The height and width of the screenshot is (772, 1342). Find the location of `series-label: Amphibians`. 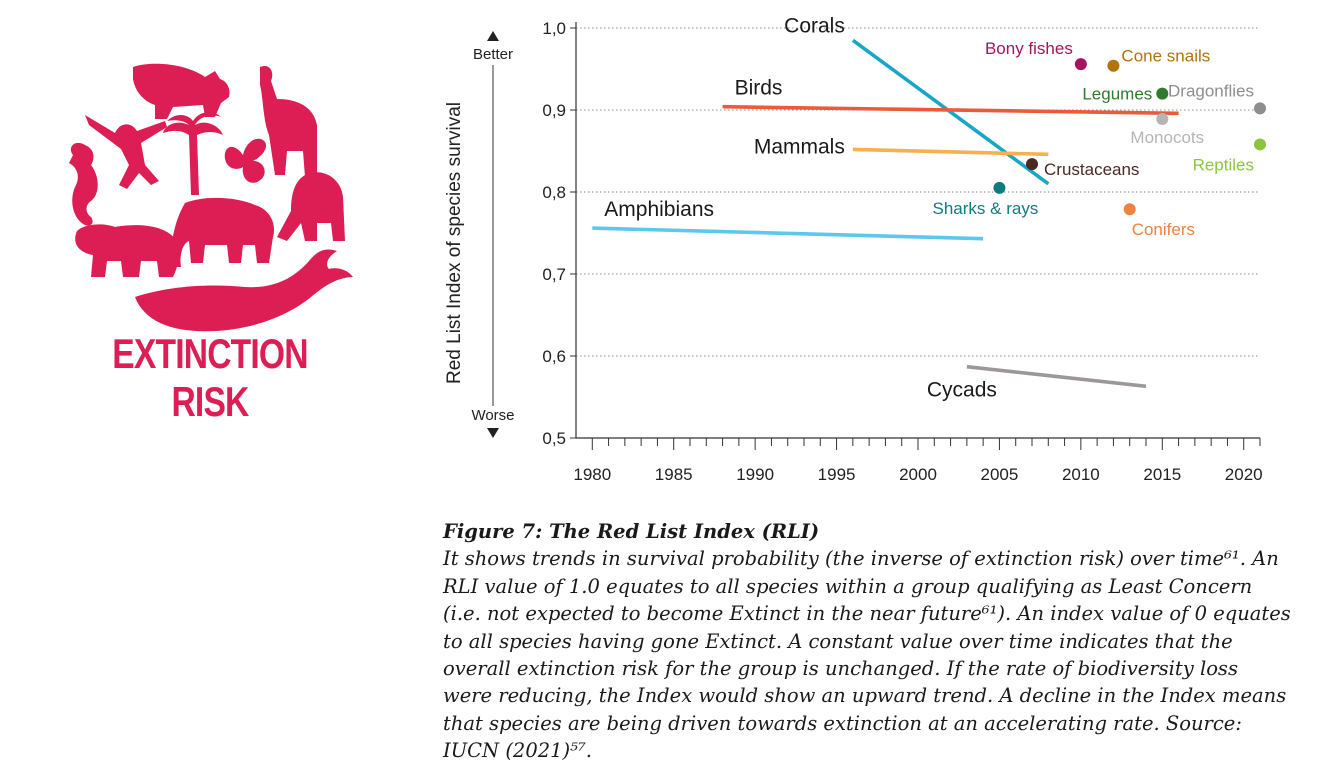

series-label: Amphibians is located at coordinates (659, 209).